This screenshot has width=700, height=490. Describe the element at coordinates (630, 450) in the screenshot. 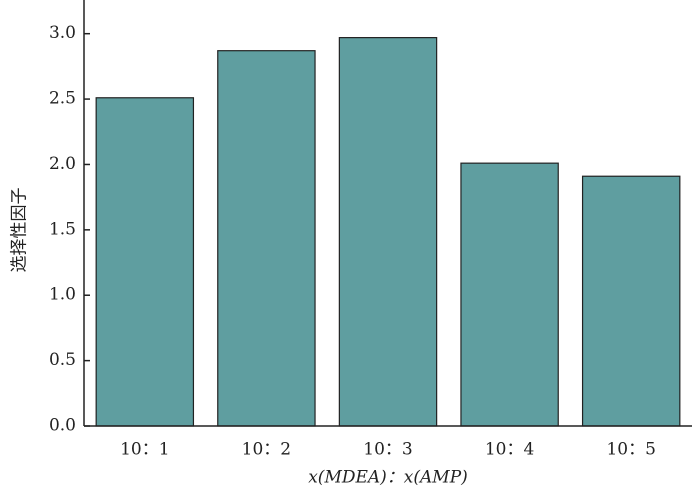

I see `x-tick-label: 10：5` at that location.